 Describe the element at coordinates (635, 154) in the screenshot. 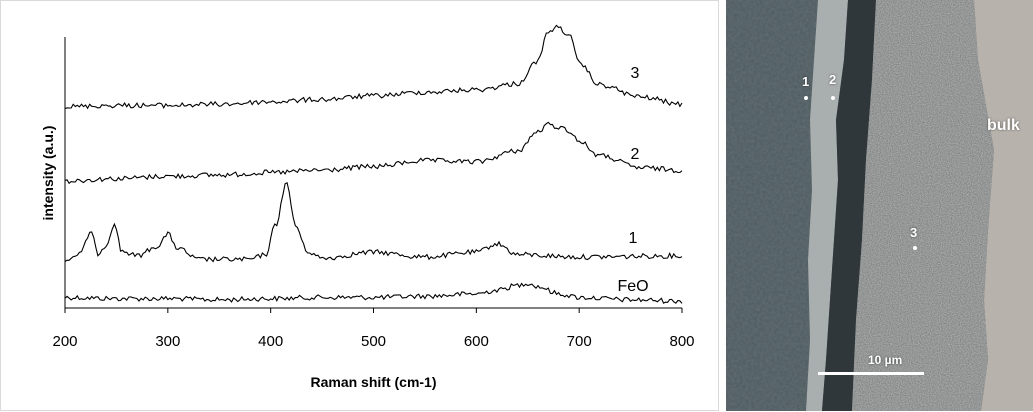

I see `series-label-2: 2` at that location.